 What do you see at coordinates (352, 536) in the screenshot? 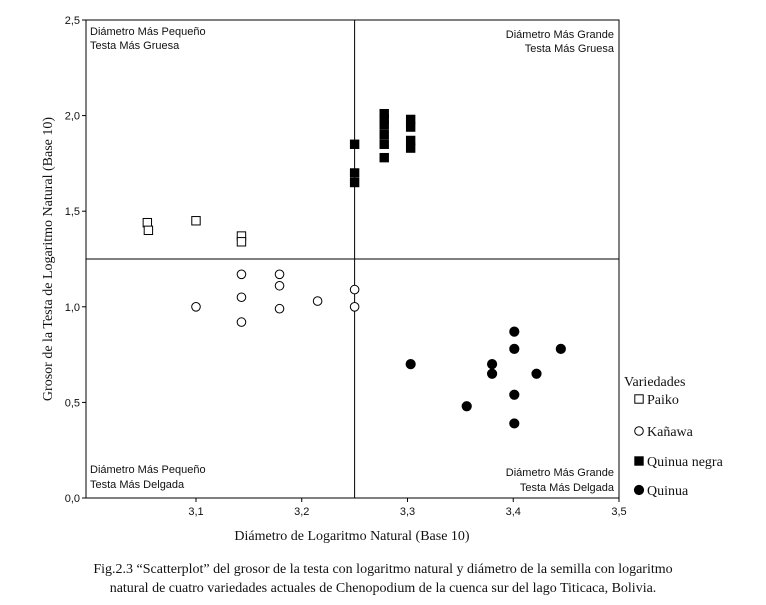
I see `x-axis-title: Diámetro de Logaritmo Natural (Base 10)` at bounding box center [352, 536].